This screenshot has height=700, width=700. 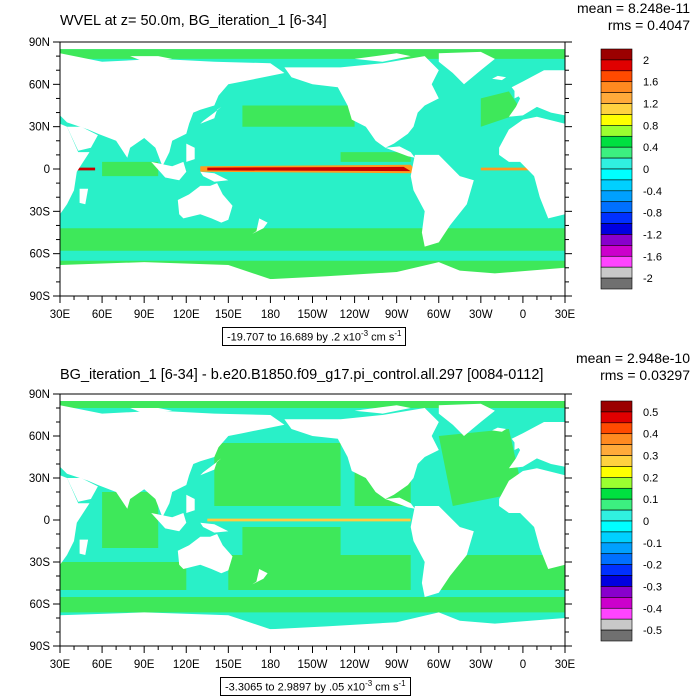 I want to click on lon-label: 120E, so click(x=186, y=665).